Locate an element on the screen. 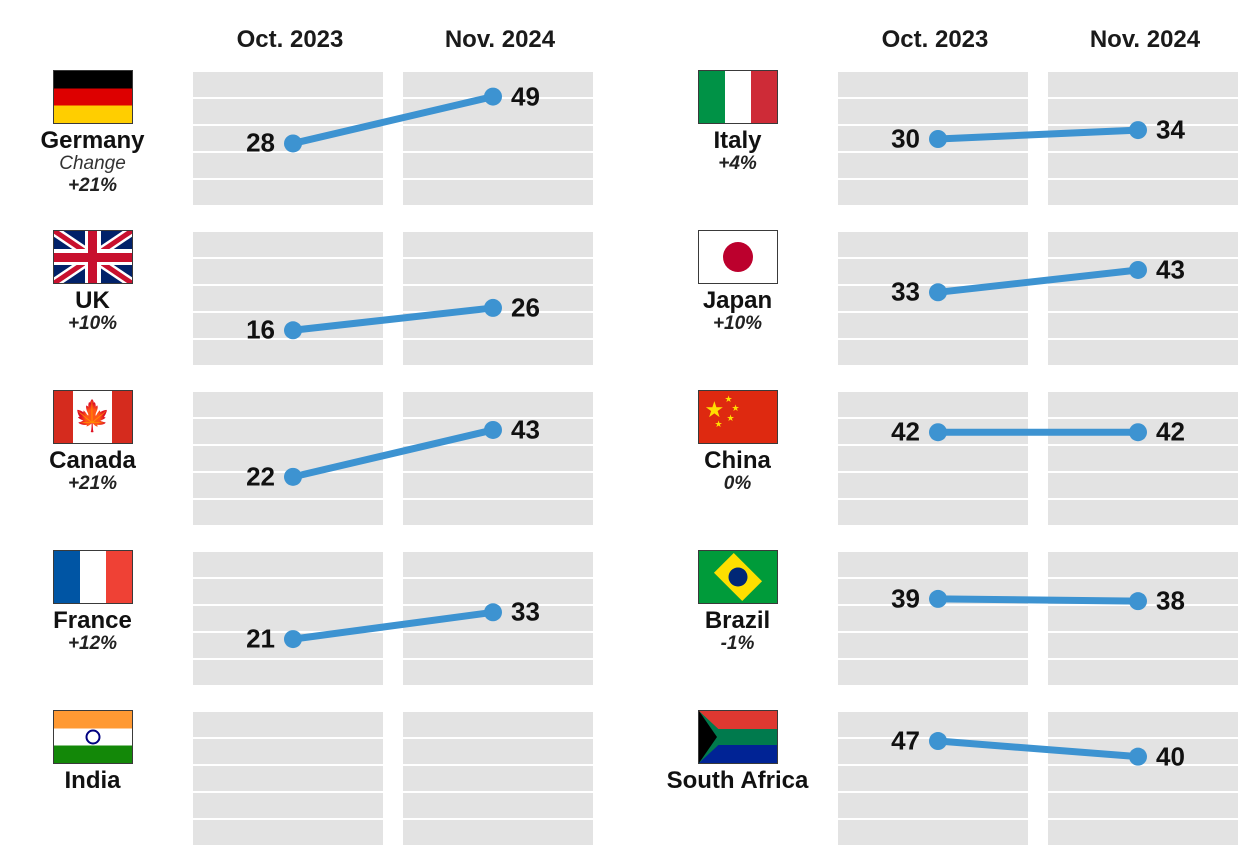 This screenshot has height=862, width=1245. country-label: India is located at coordinates (92, 747).